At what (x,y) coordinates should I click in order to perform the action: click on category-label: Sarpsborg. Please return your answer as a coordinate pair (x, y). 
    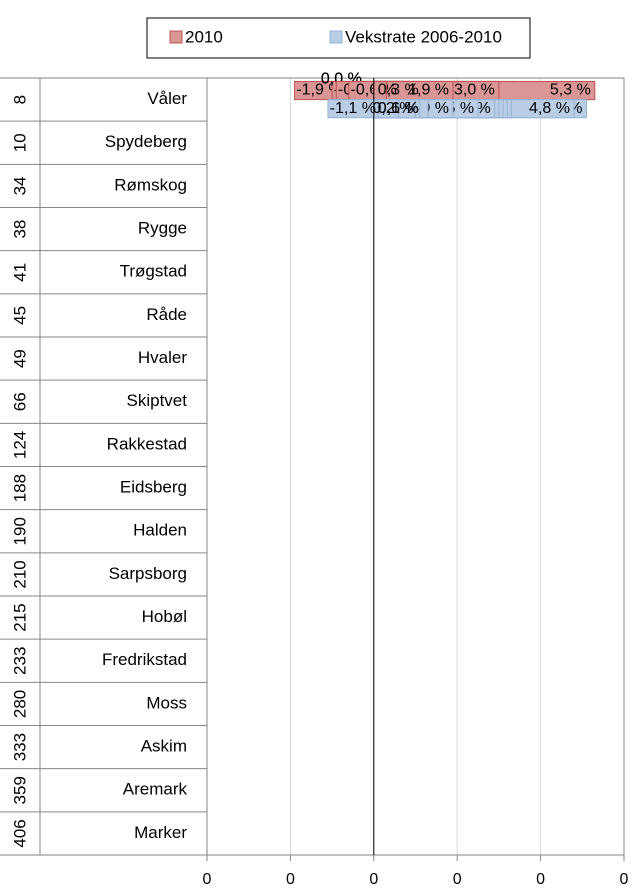
    Looking at the image, I should click on (148, 573).